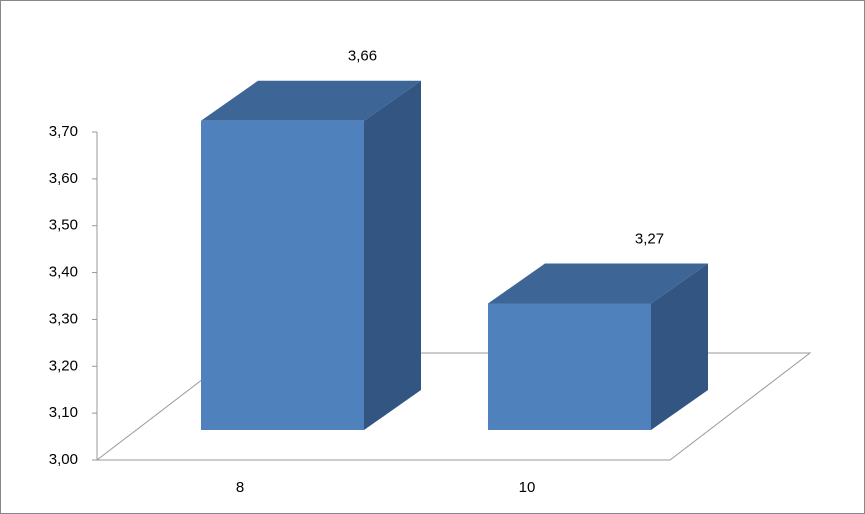  What do you see at coordinates (63, 178) in the screenshot?
I see `y-tick-label: 3,60` at bounding box center [63, 178].